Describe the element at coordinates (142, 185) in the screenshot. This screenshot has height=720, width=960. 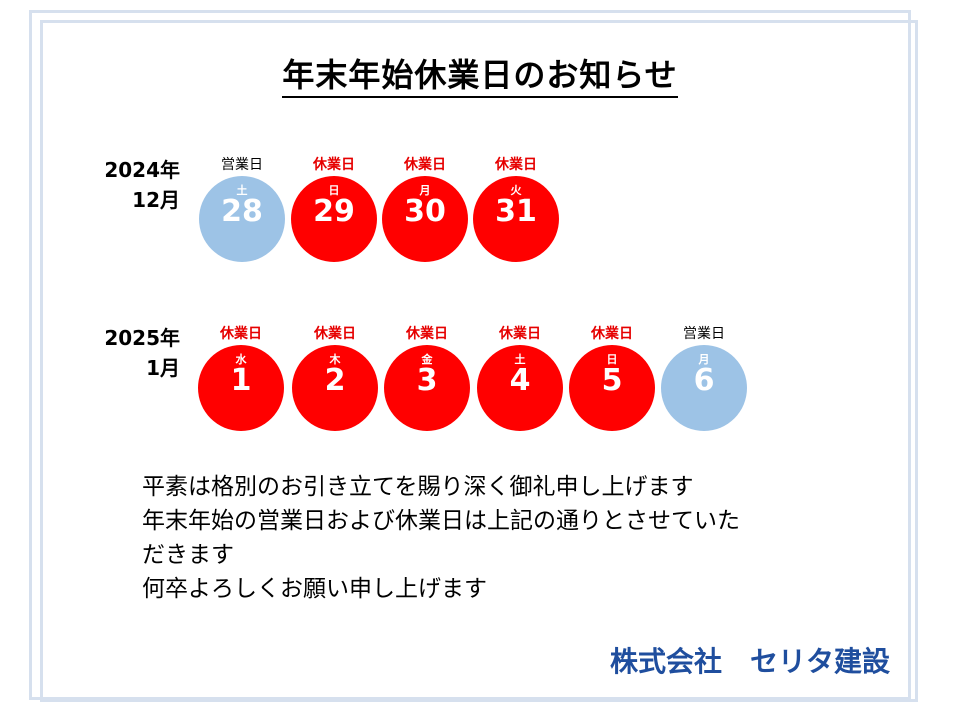
I see `year-label-2024: 2024年 12月` at that location.